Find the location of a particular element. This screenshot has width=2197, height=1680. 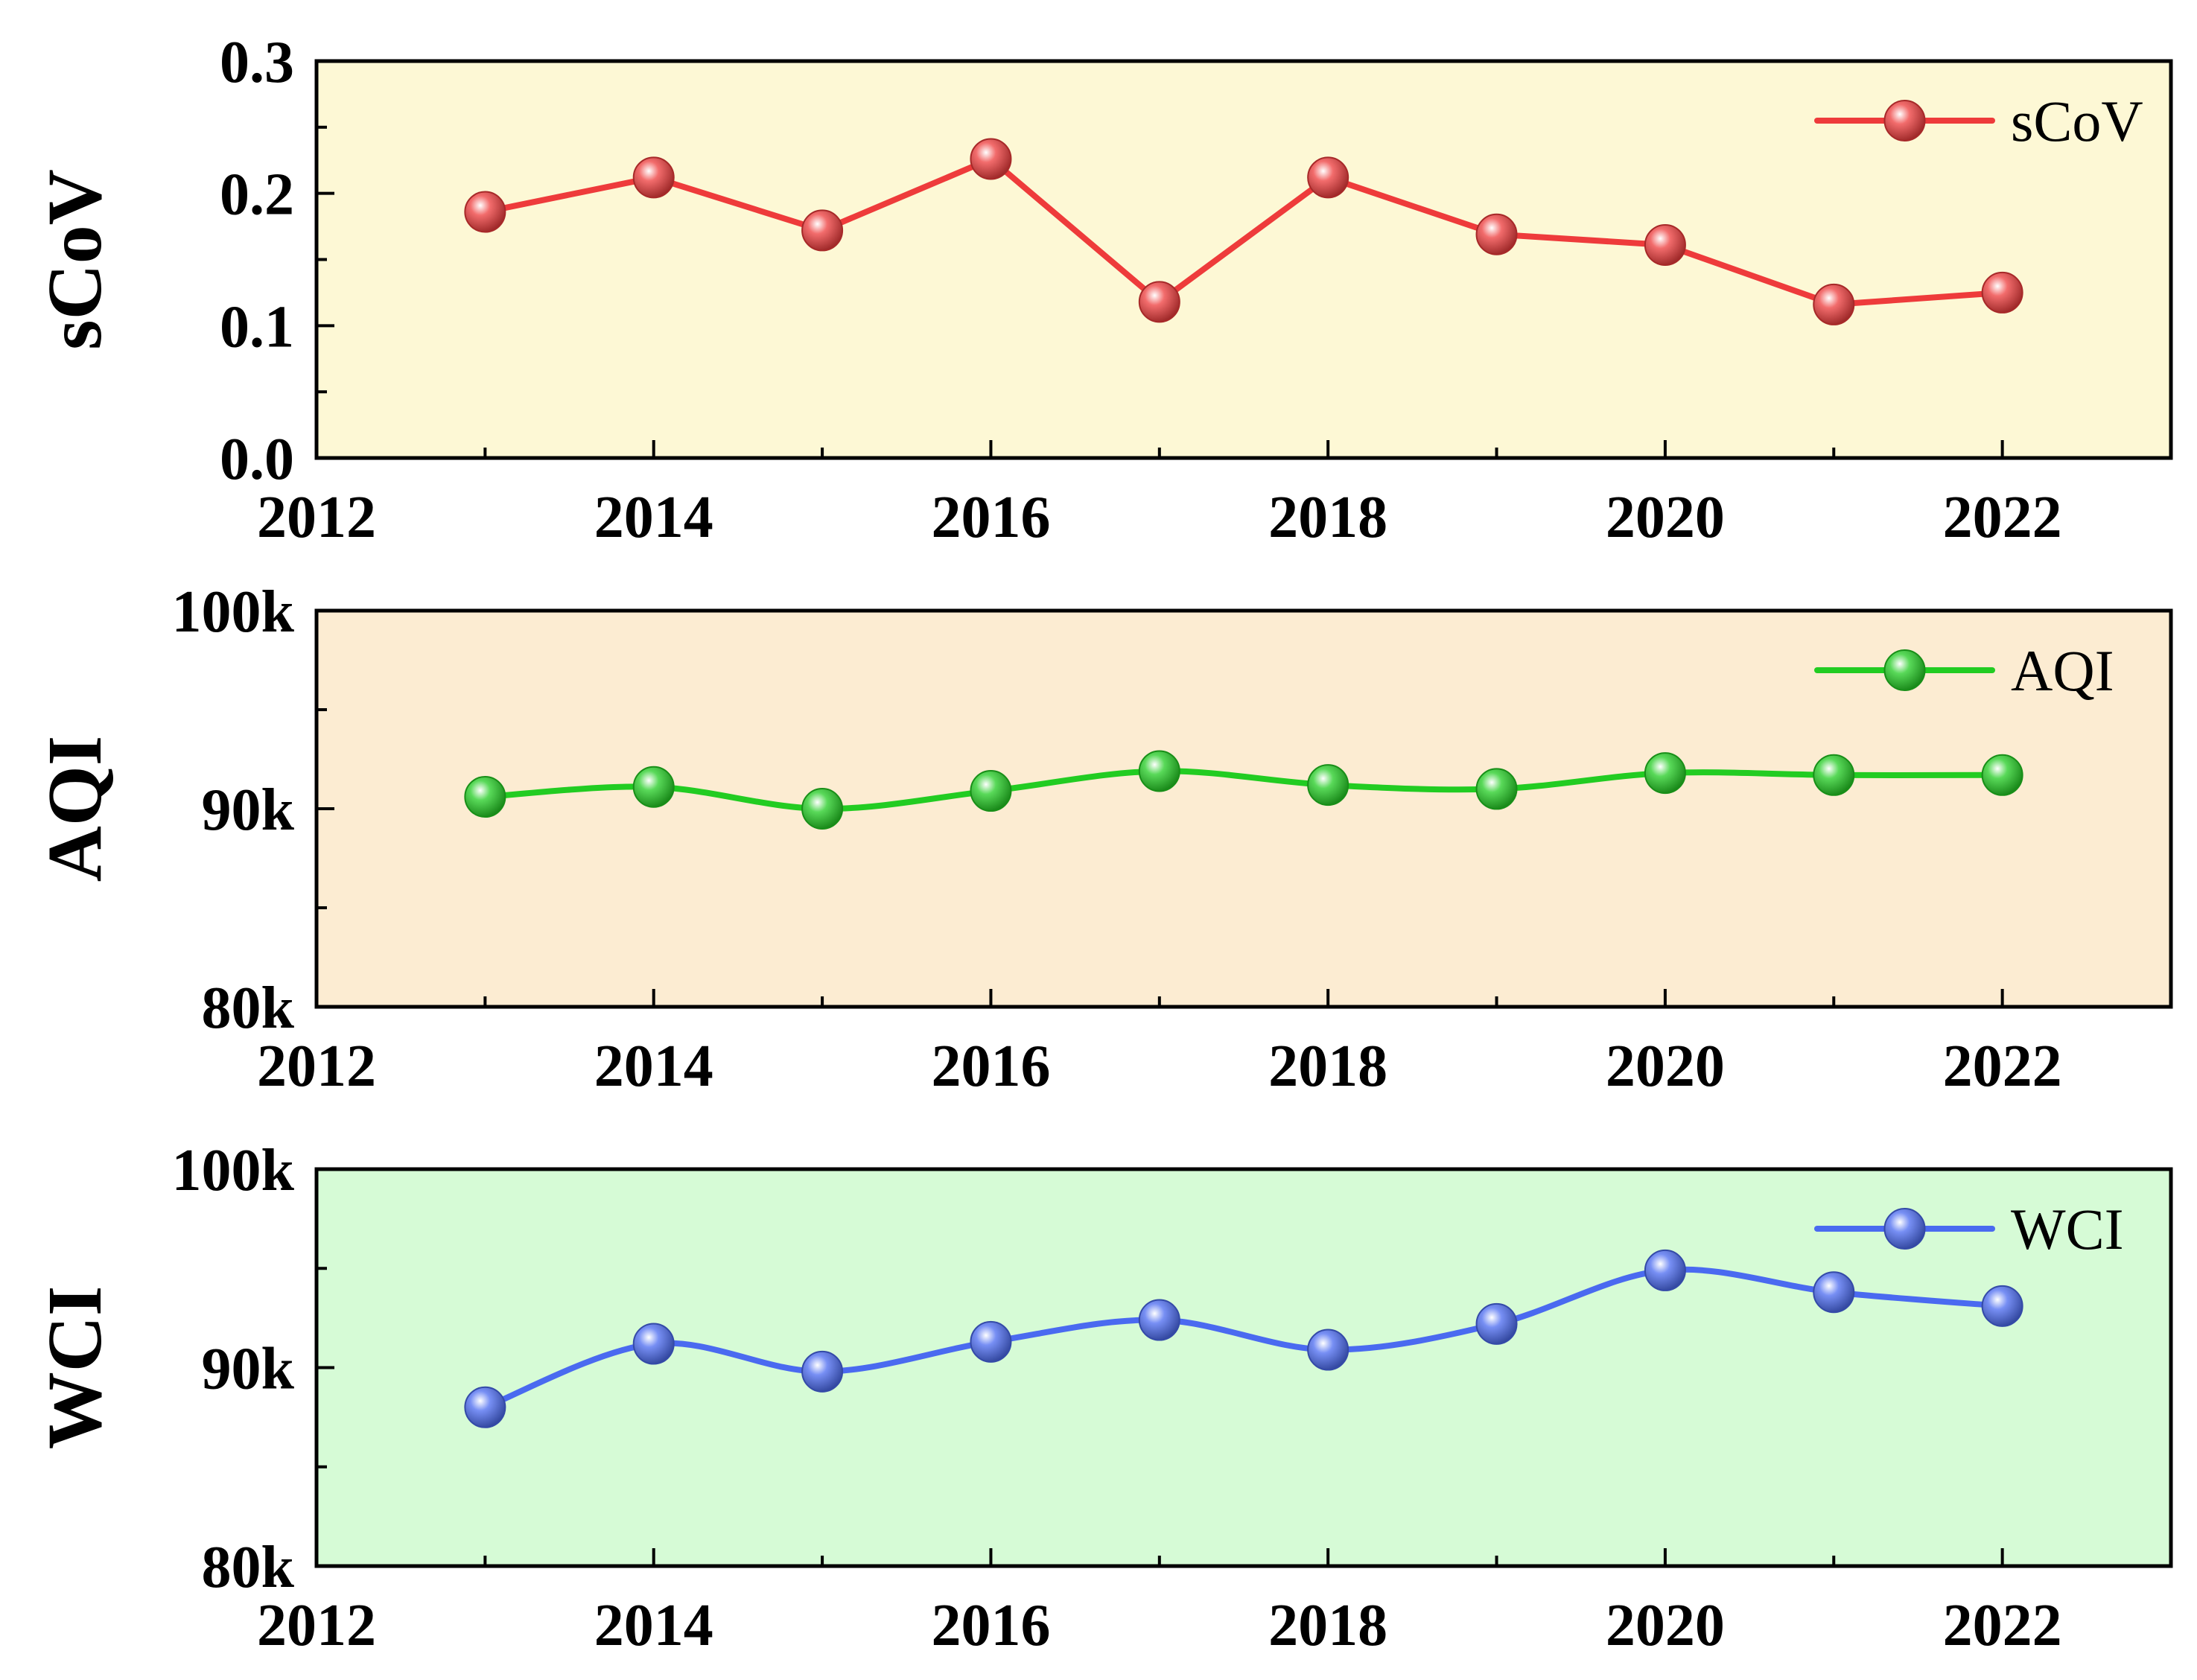

aqi-y-axis-title: AQI is located at coordinates (75, 809).